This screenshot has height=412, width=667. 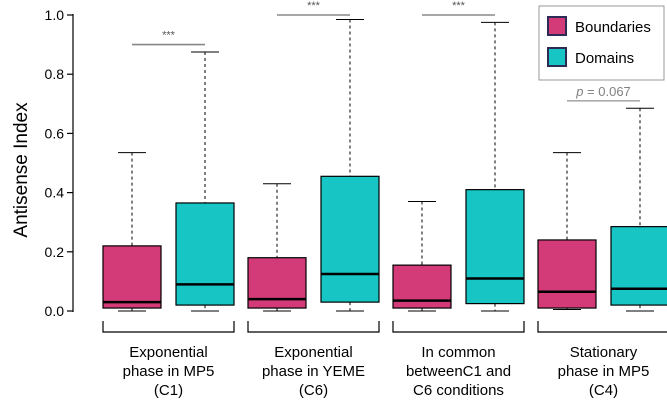 What do you see at coordinates (55, 15) in the screenshot?
I see `y-tick-label: 1.0` at bounding box center [55, 15].